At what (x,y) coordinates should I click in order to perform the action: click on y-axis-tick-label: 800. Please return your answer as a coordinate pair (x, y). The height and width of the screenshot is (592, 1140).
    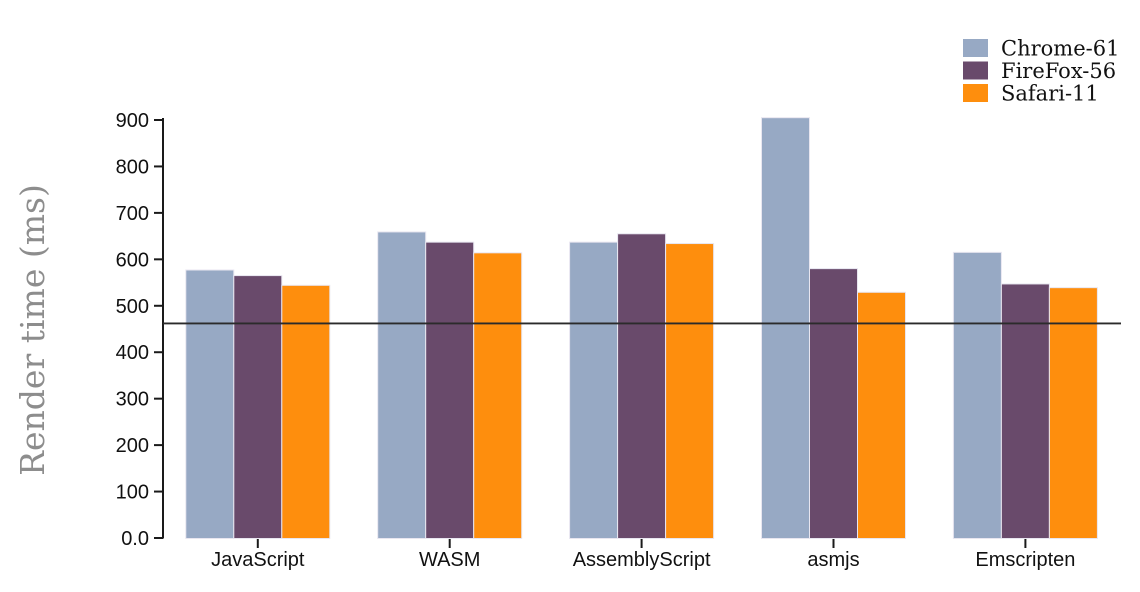
    Looking at the image, I should click on (132, 167).